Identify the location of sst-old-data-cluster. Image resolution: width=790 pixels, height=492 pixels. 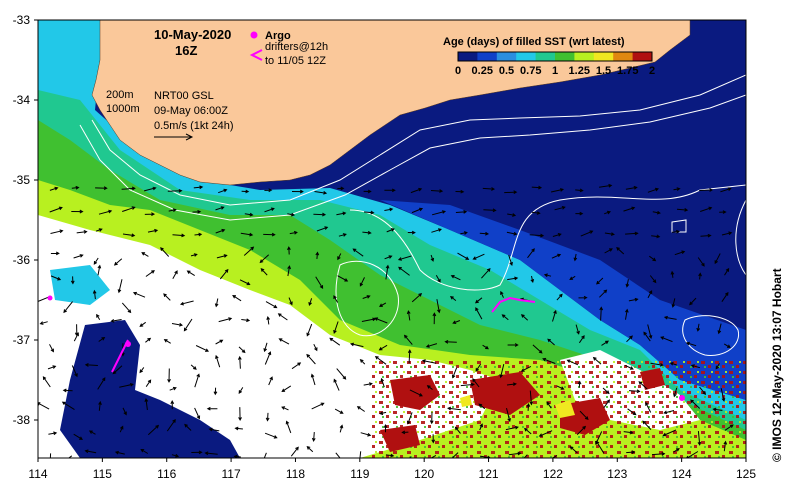
(522, 410).